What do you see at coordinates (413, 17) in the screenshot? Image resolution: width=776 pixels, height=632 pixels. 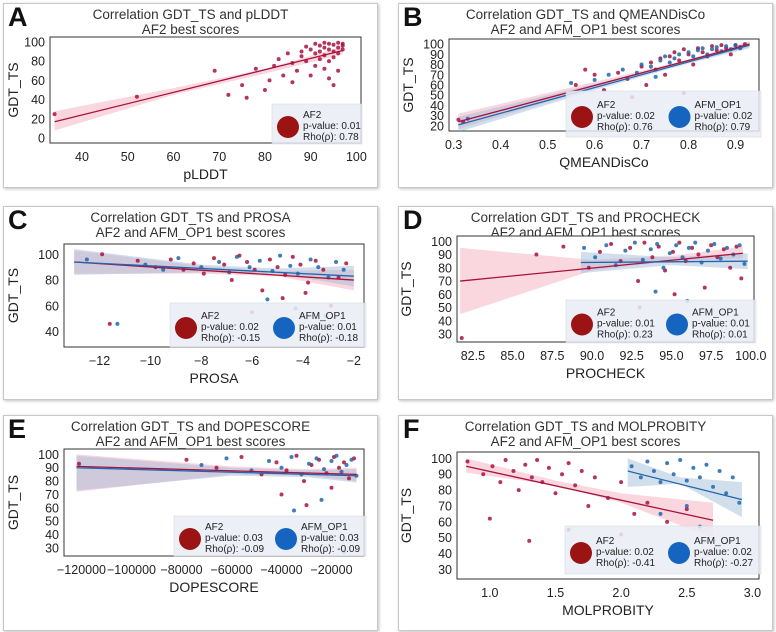 I see `panel-letter: B` at bounding box center [413, 17].